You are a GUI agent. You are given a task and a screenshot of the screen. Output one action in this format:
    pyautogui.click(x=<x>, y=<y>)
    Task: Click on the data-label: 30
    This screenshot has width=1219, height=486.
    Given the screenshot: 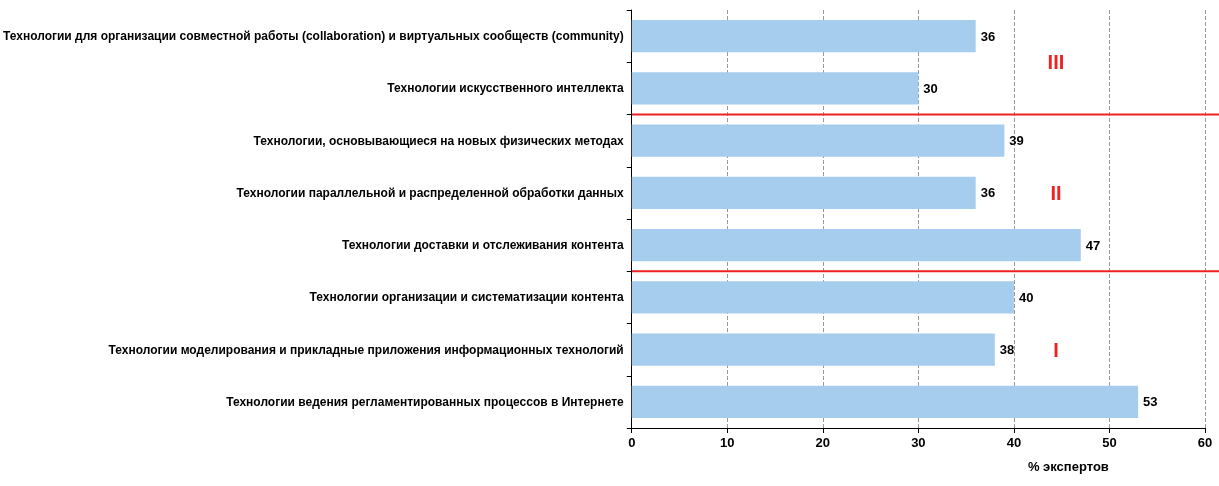 What is the action you would take?
    pyautogui.click(x=930, y=88)
    